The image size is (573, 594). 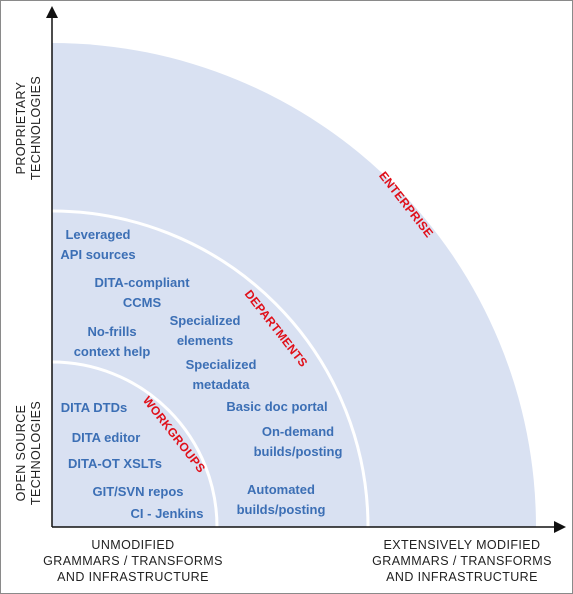 I want to click on item-dita-editor: DITA editor, so click(x=106, y=437).